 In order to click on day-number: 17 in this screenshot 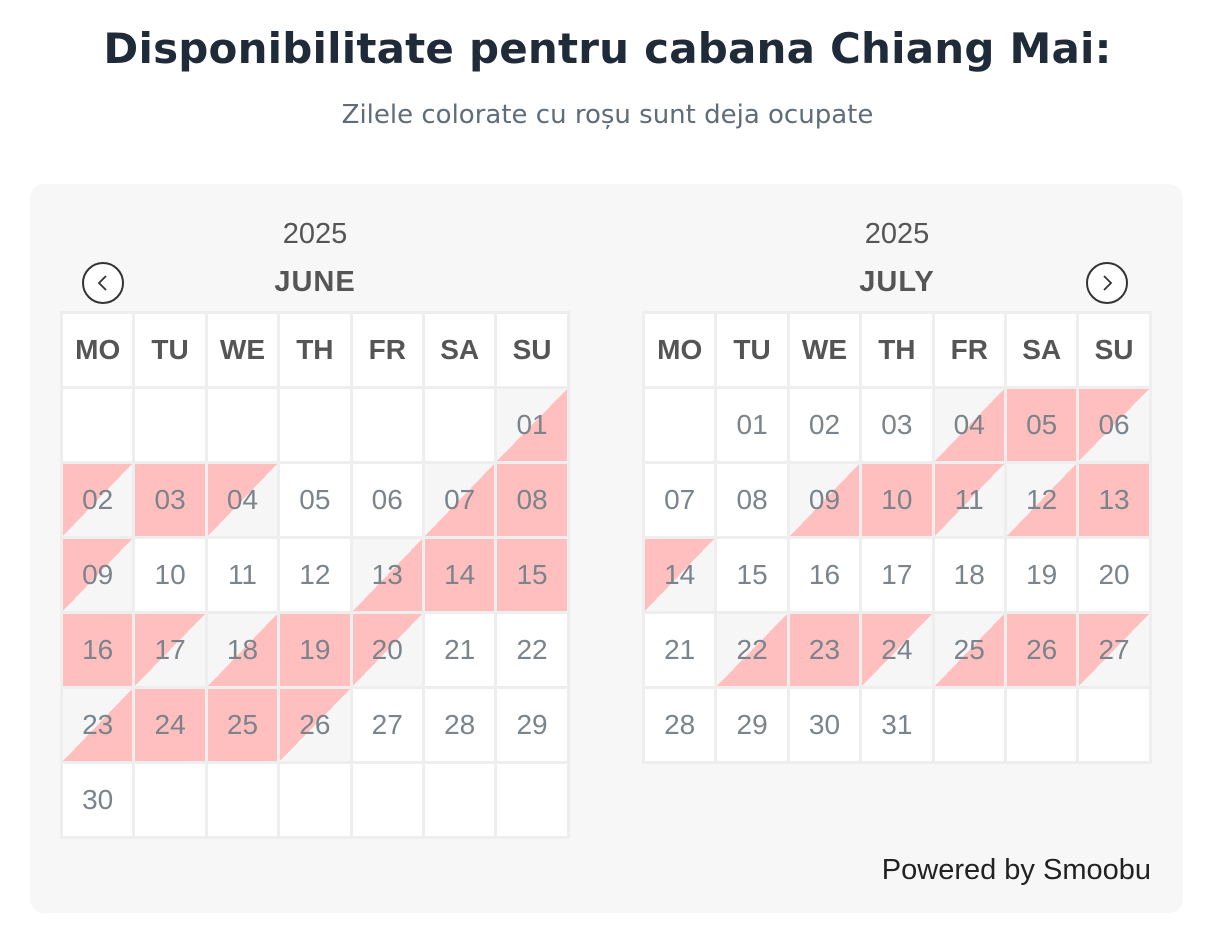, I will do `click(170, 649)`.